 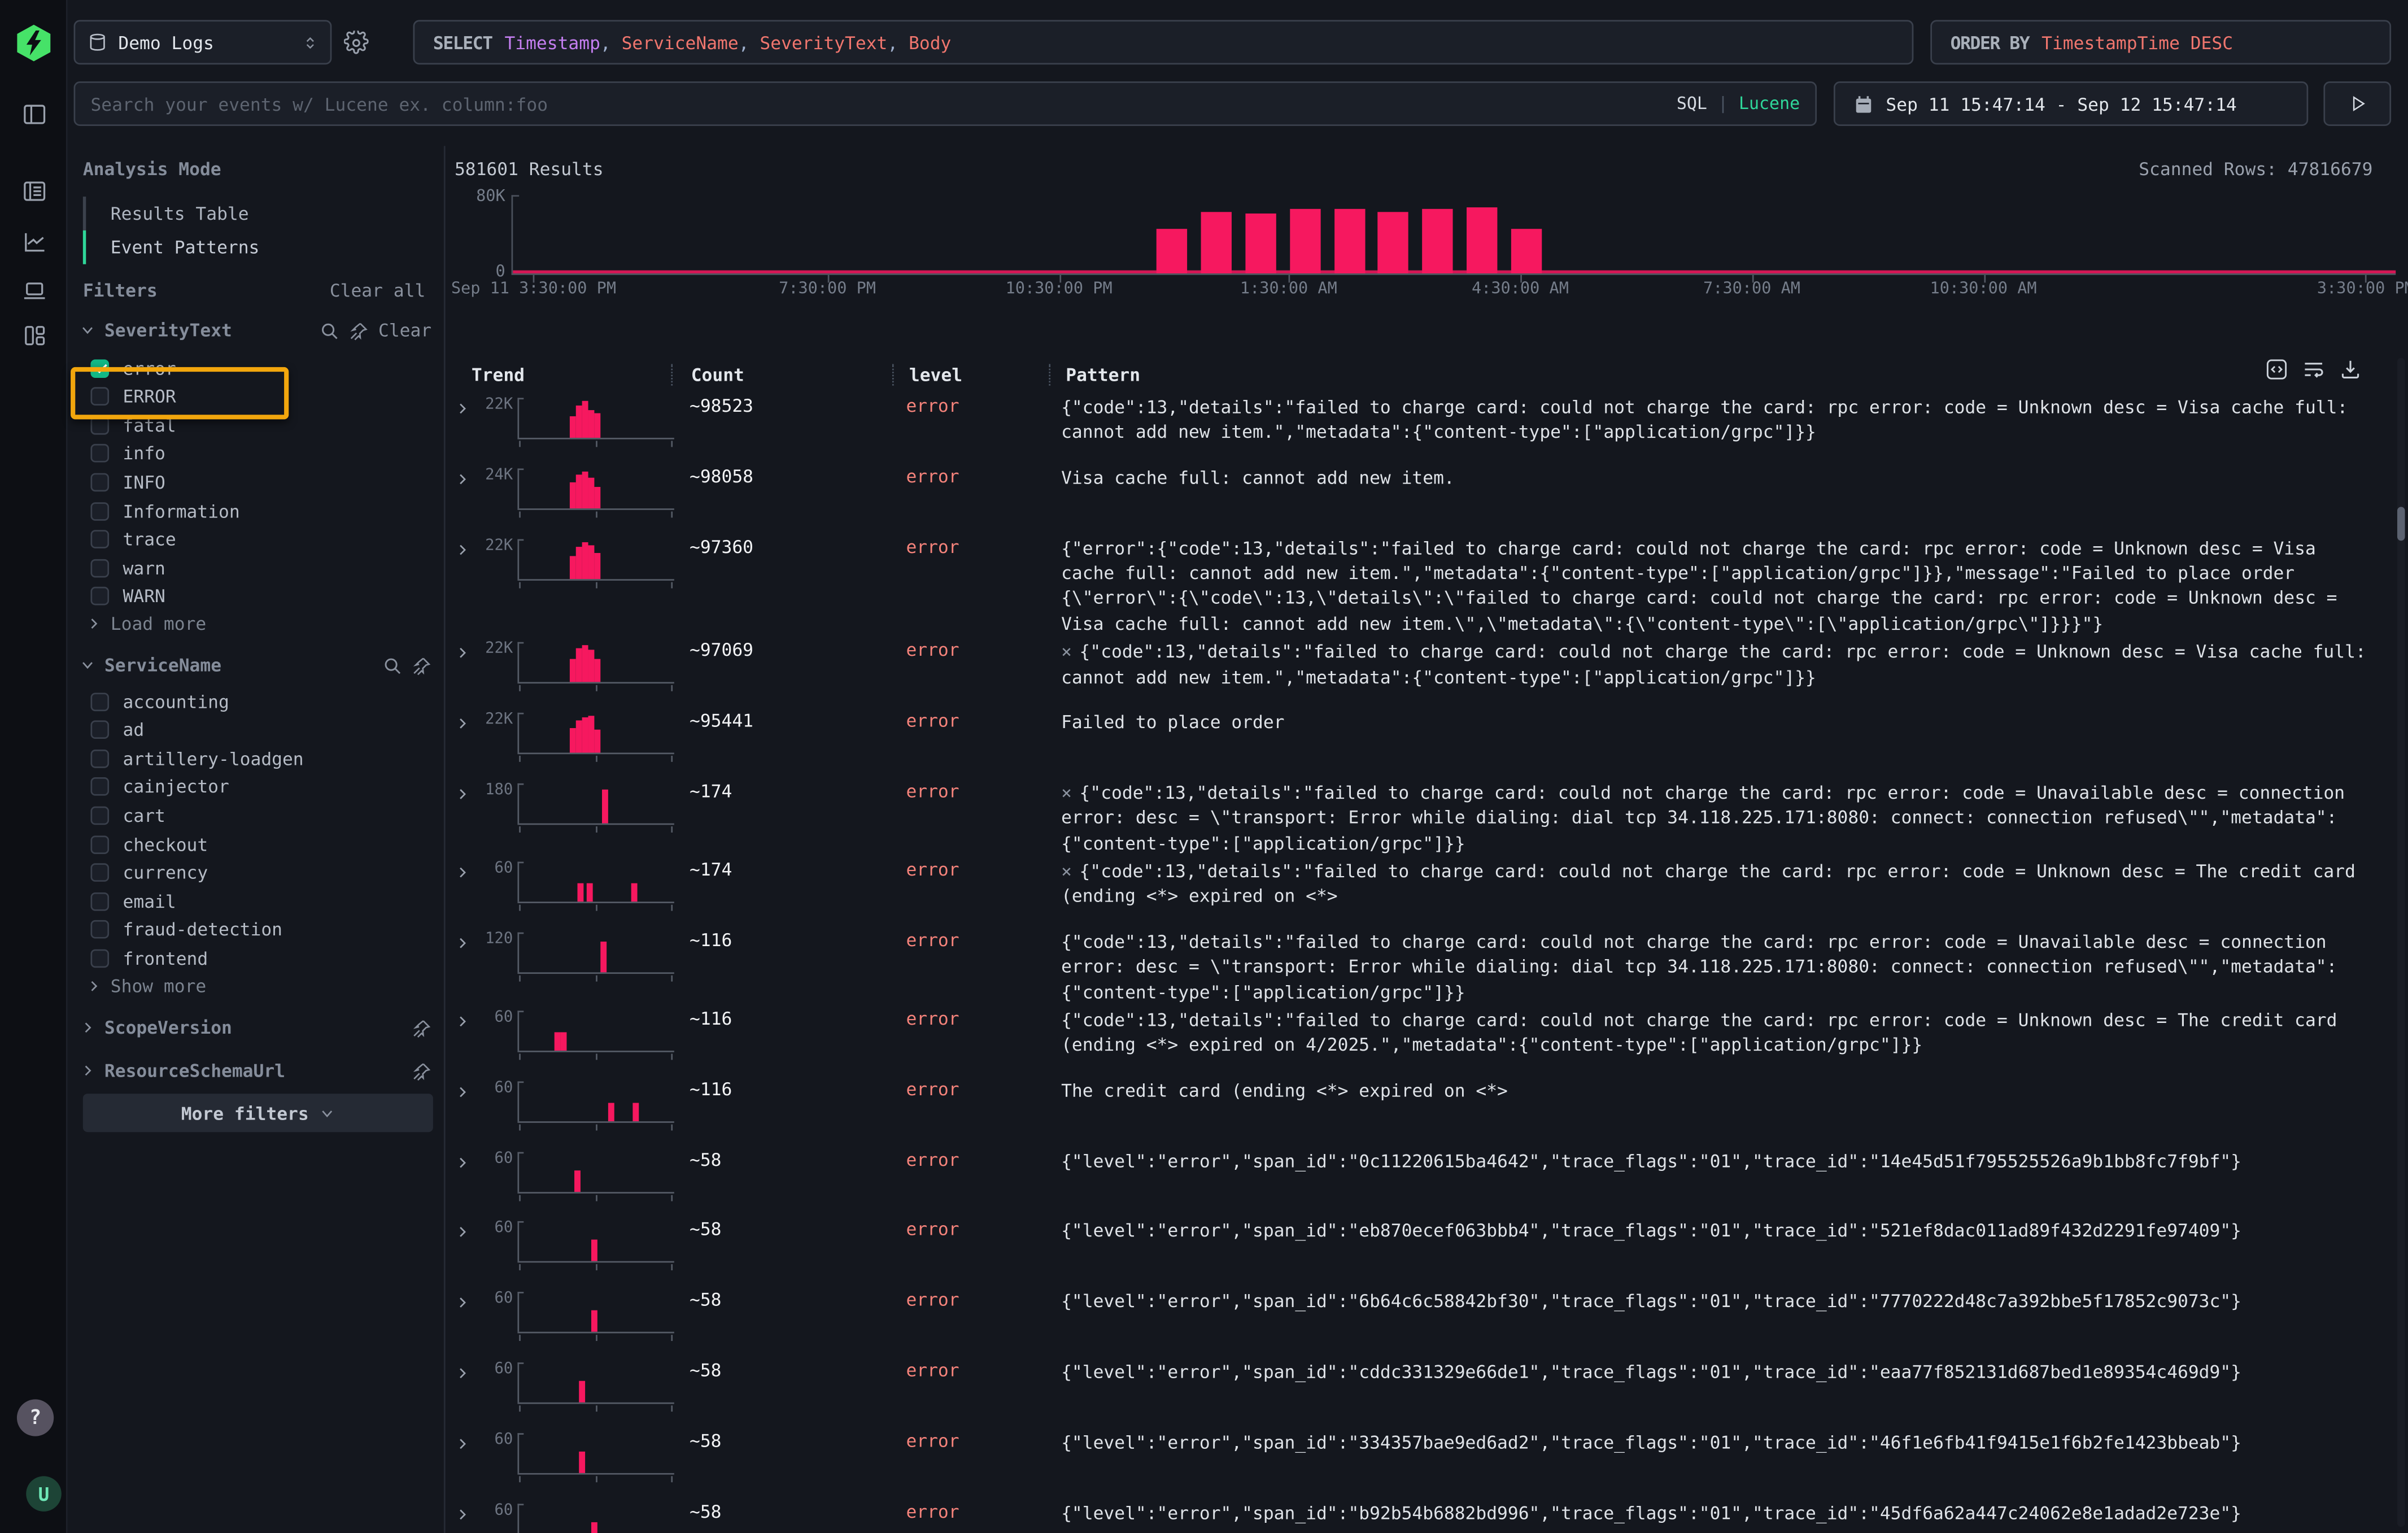 I want to click on dashboards-icon, so click(x=34, y=336).